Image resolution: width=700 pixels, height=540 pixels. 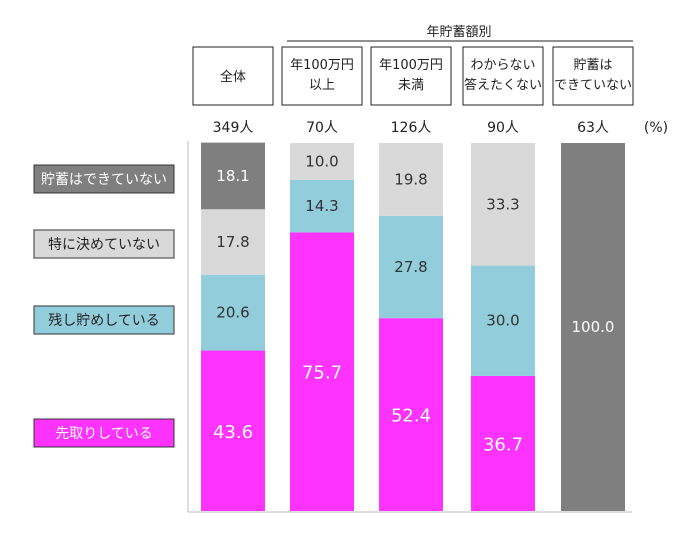 What do you see at coordinates (656, 128) in the screenshot?
I see `unit-label: (%)` at bounding box center [656, 128].